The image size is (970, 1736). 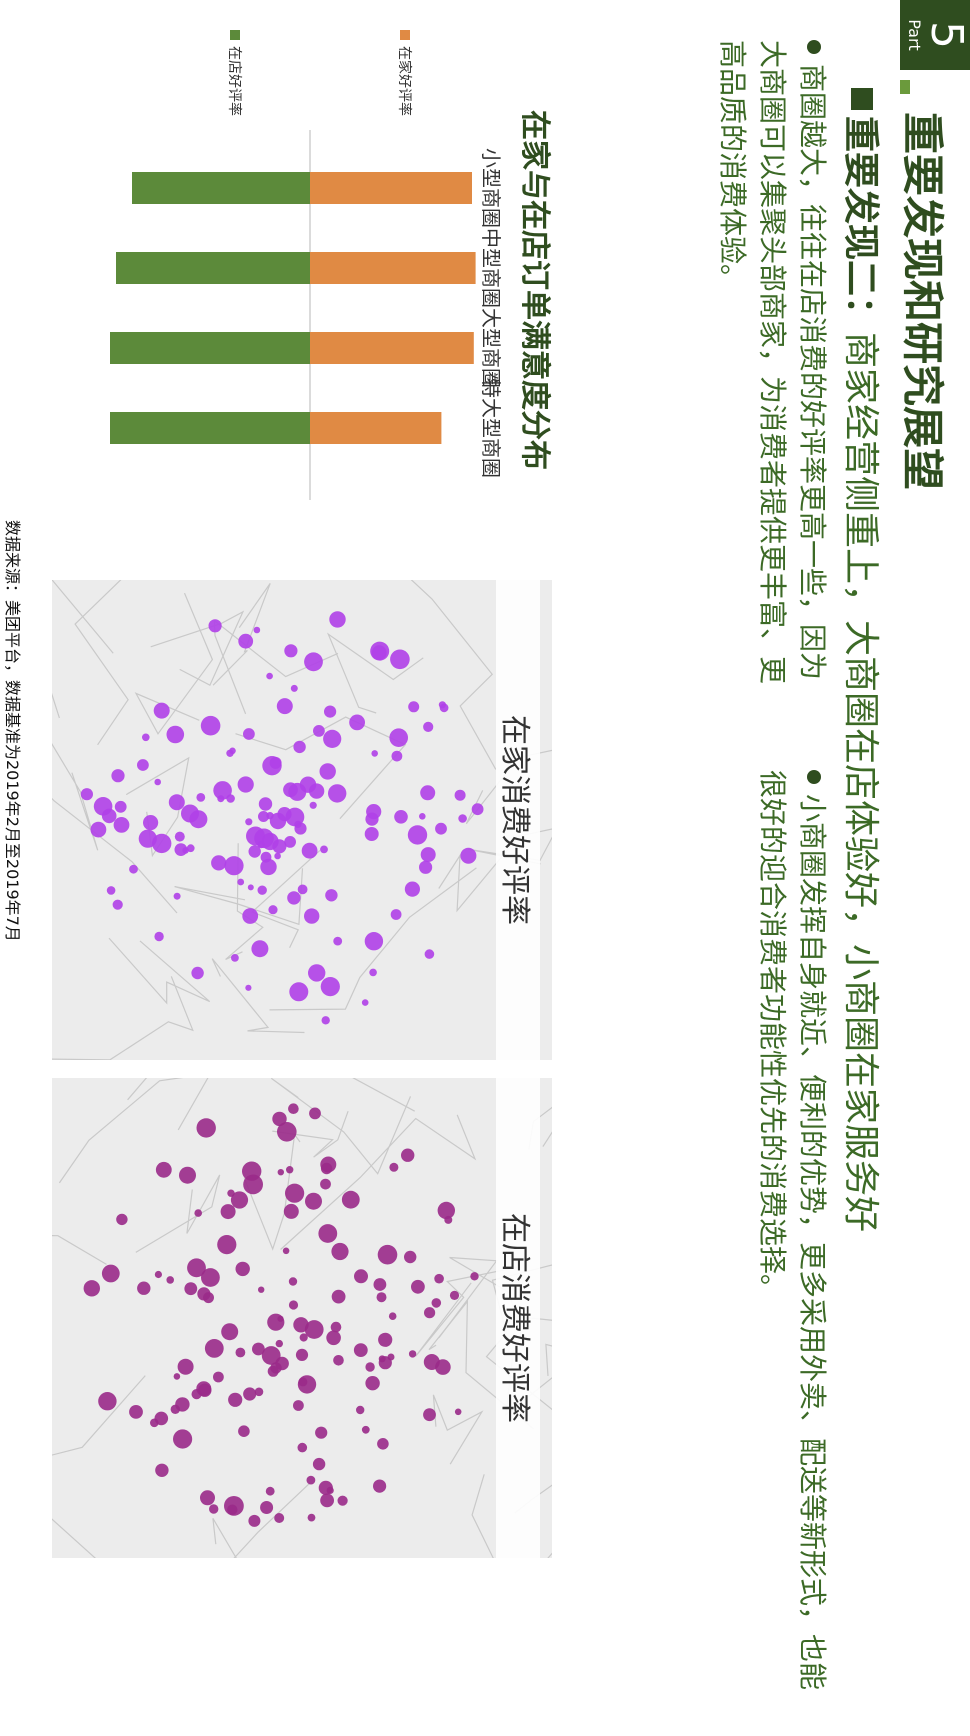 What do you see at coordinates (302, 1318) in the screenshot?
I see `map-store` at bounding box center [302, 1318].